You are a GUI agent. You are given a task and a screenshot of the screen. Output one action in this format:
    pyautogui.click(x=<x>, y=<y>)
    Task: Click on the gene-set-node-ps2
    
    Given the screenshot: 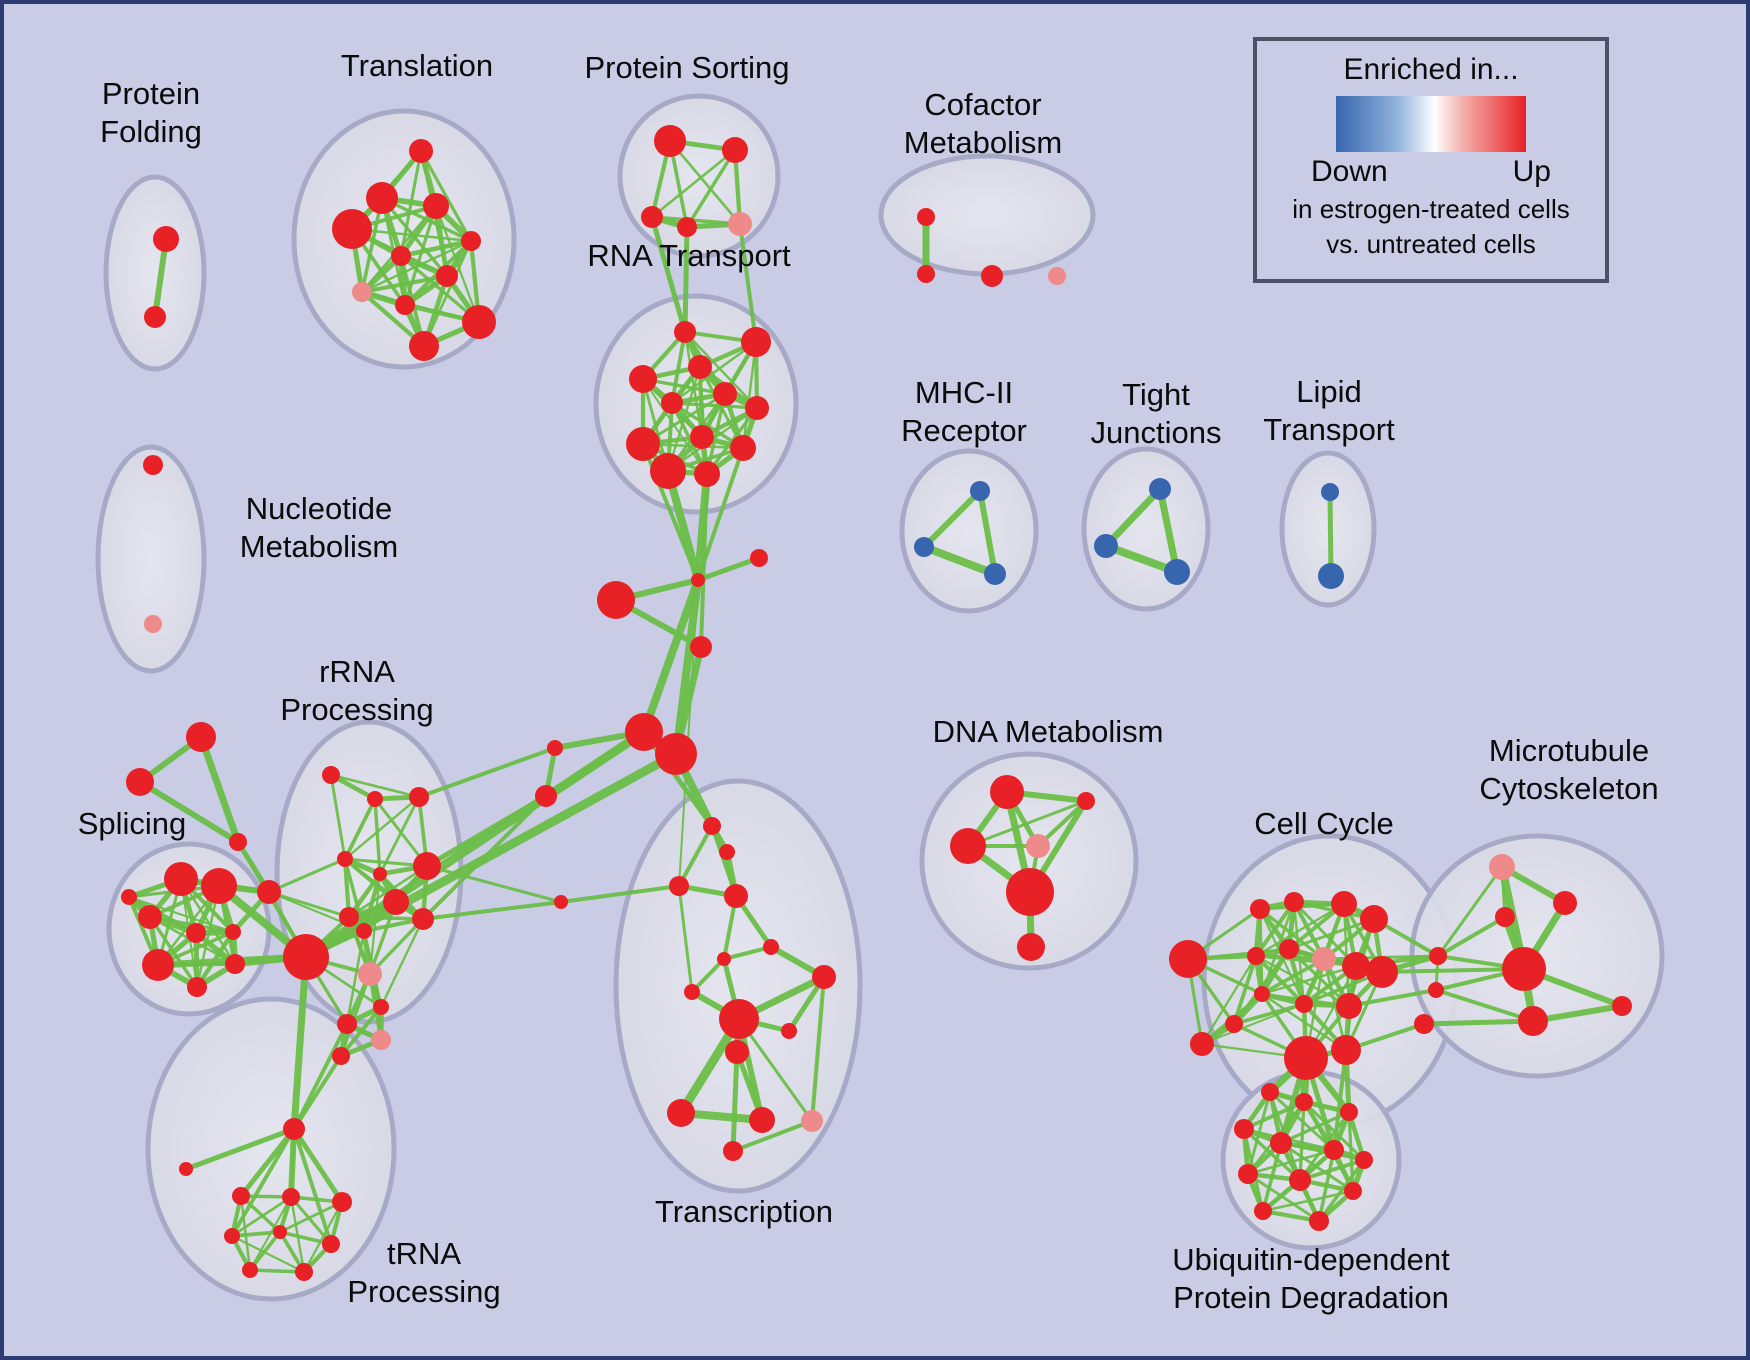 What is the action you would take?
    pyautogui.click(x=652, y=217)
    